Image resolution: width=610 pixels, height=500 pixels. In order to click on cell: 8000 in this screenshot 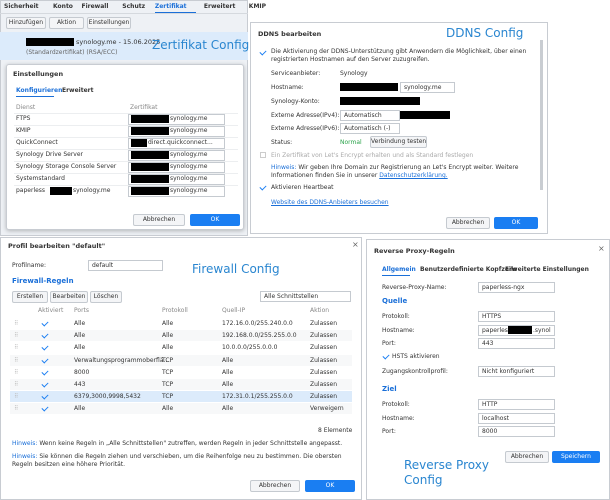, I will do `click(82, 372)`.